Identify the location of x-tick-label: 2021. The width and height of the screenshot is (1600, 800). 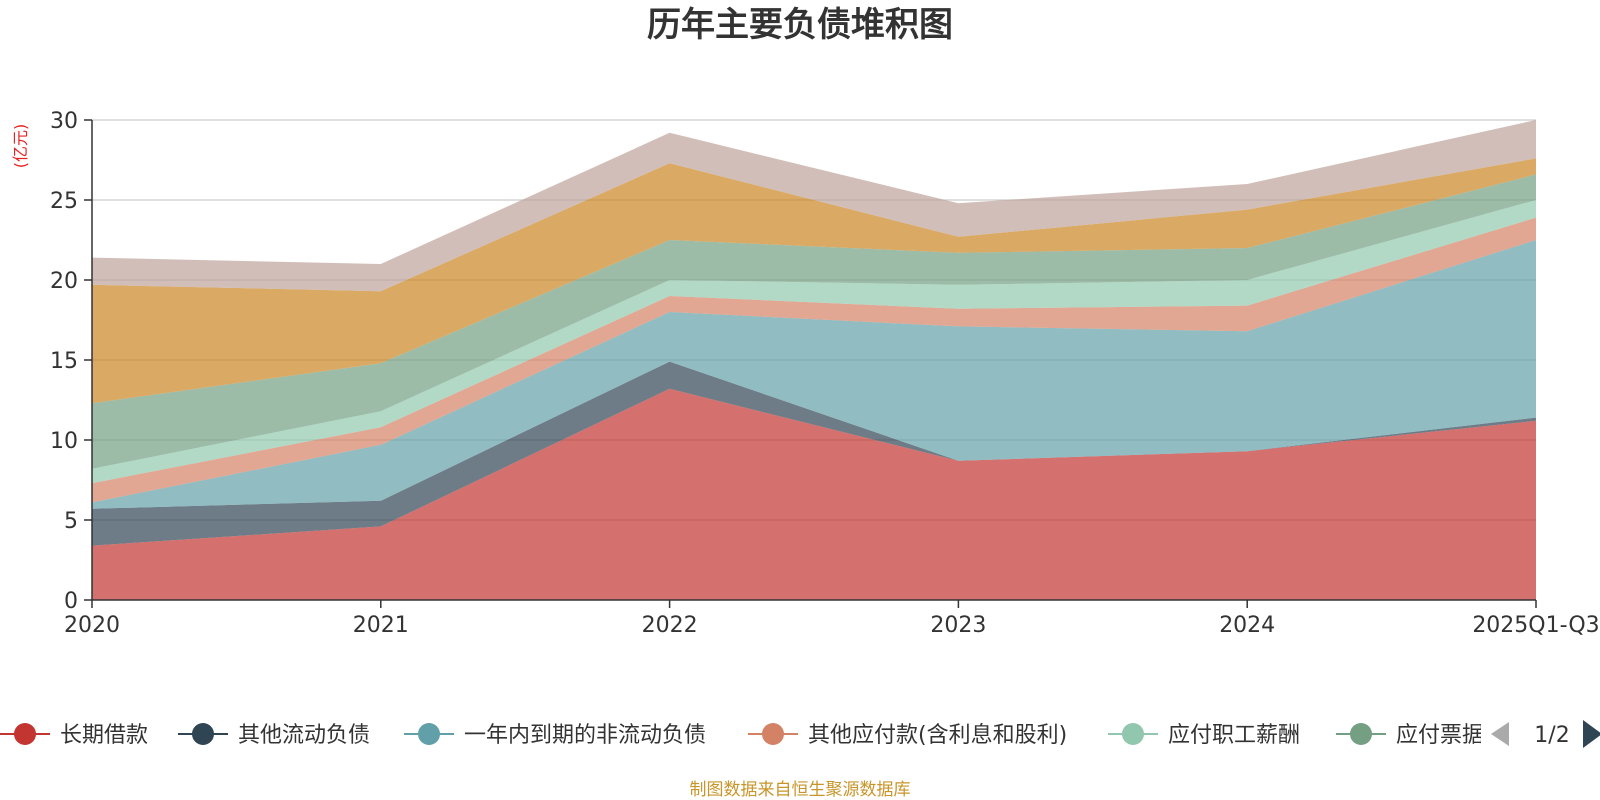
(381, 625).